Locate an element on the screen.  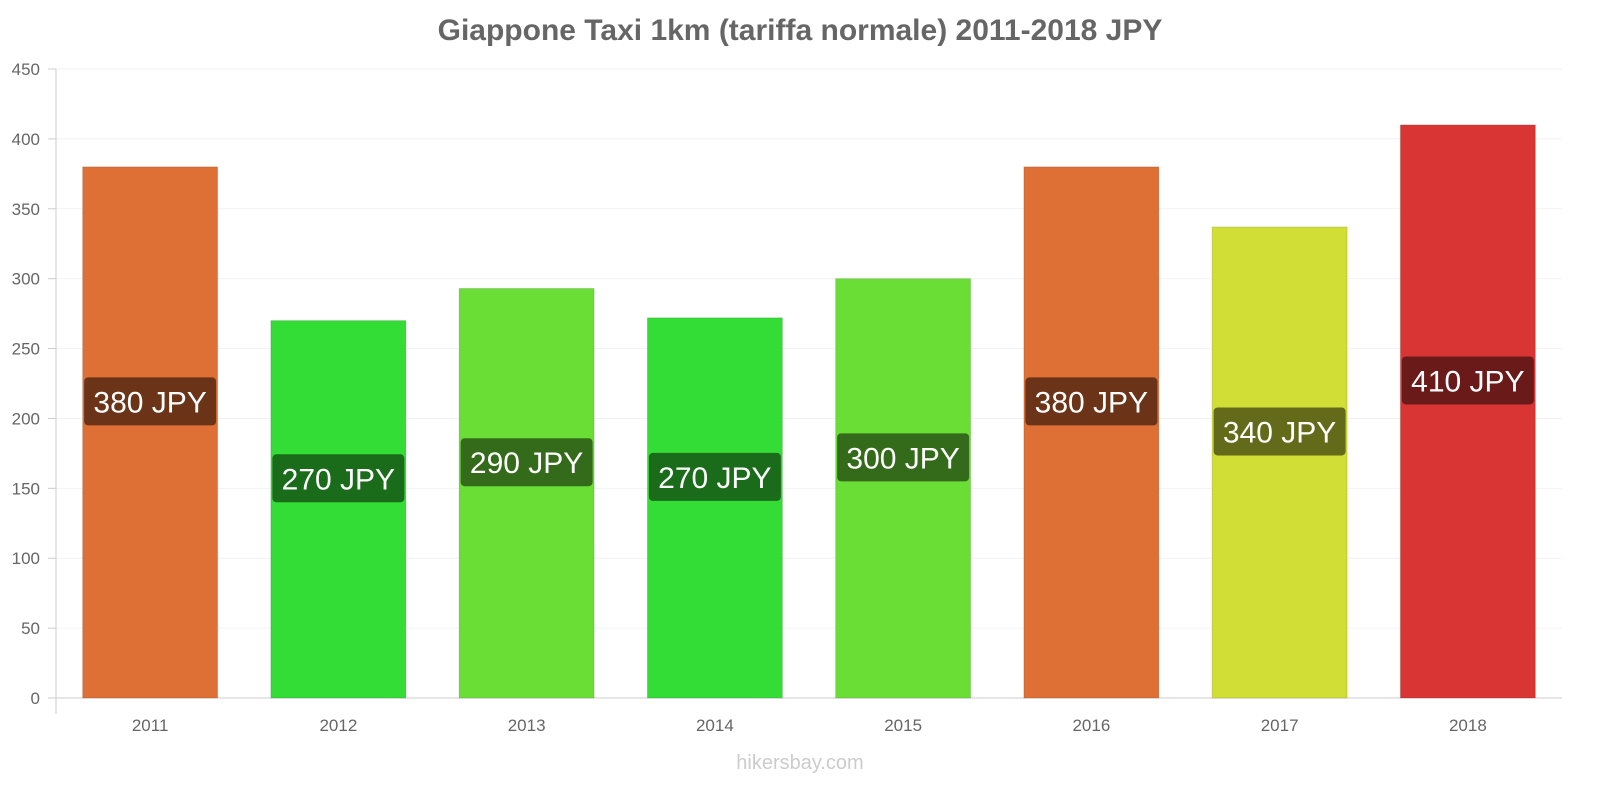
y-tick-label: 200 is located at coordinates (26, 418).